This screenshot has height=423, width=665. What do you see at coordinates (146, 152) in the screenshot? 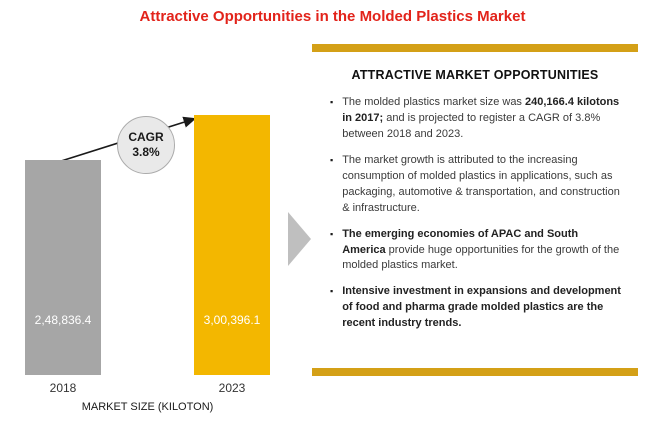
I see `cagr-value: 3.8%` at bounding box center [146, 152].